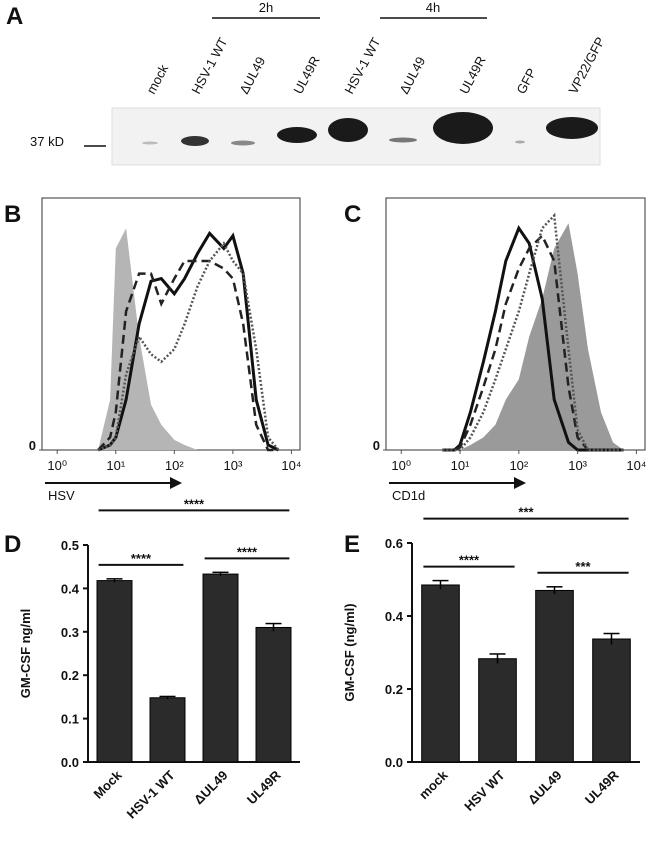  I want to click on y-tick-label: 0.6, so click(394, 543).